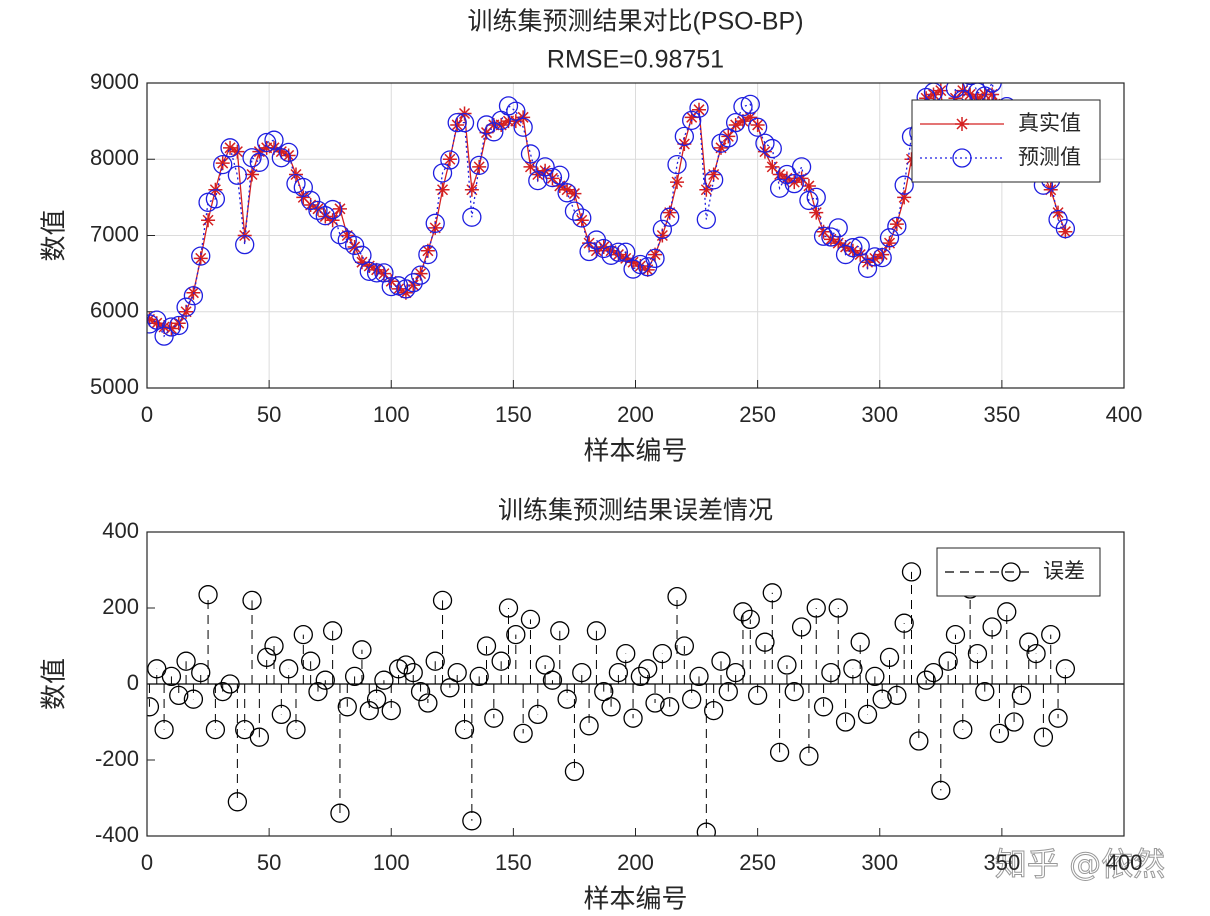 The image size is (1210, 916). Describe the element at coordinates (114, 386) in the screenshot. I see `y-tick-label: 5000` at that location.